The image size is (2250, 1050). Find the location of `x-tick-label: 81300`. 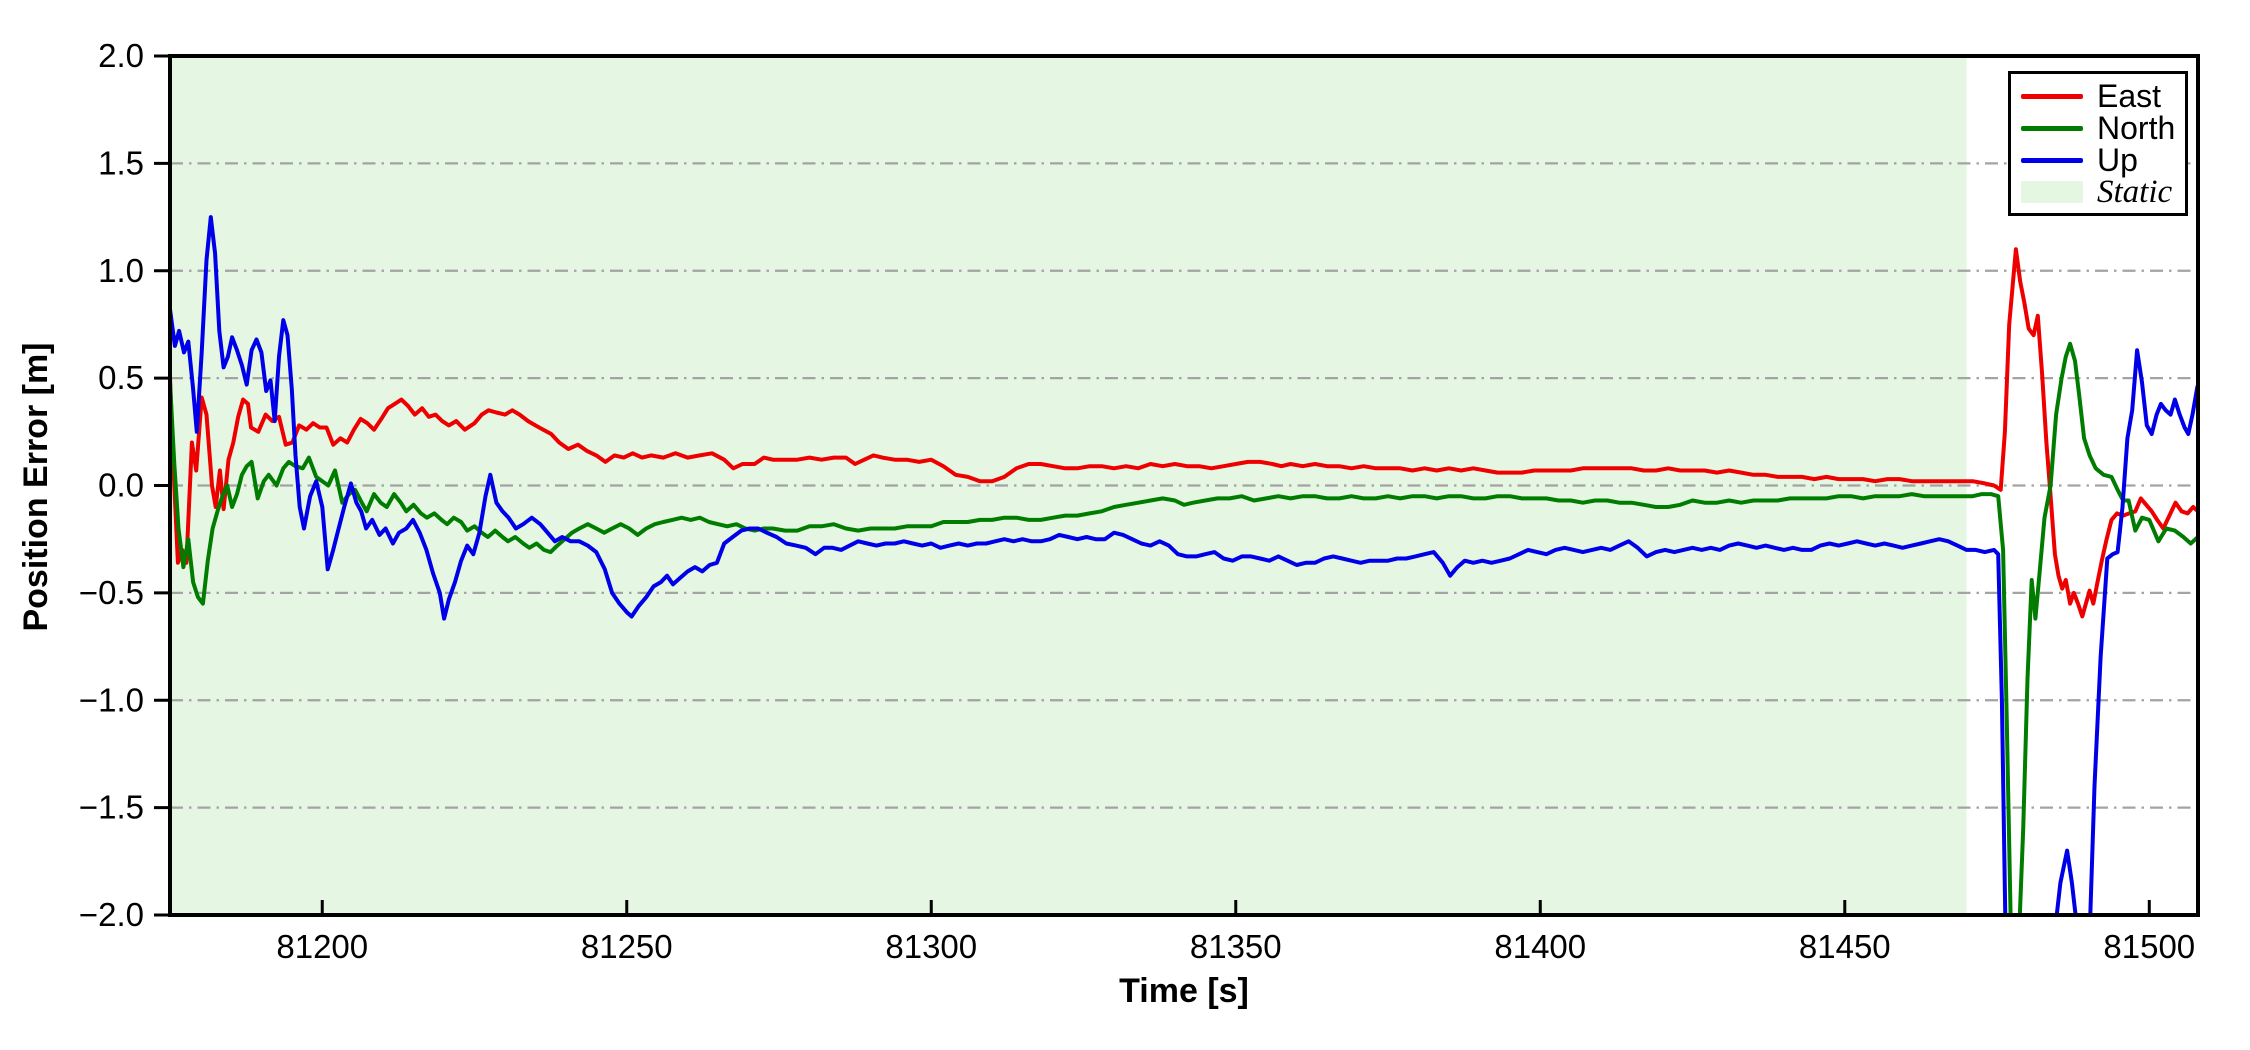

x-tick-label: 81300 is located at coordinates (931, 946).